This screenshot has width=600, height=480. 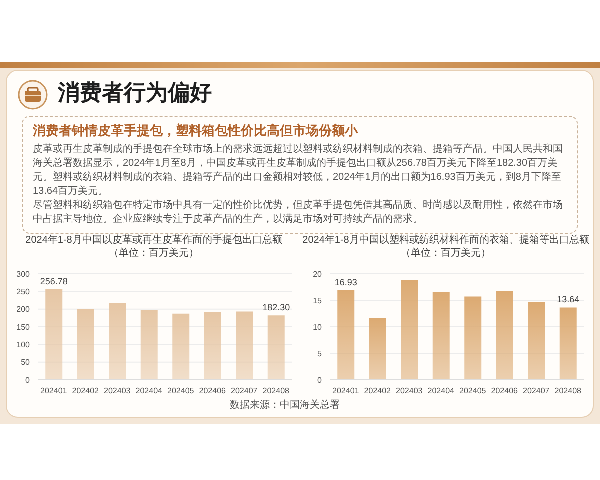 I want to click on text: 尽管塑料和纺织箱包在特定市场中具有一定的性价比优势，但皮革手提包凭借其高品质、时尚感以及耐用性，依然在市场中占据主导地位。企业应继续专注于皮革产品的生产，以满足市场对可持续产品的需求。, so click(x=298, y=212).